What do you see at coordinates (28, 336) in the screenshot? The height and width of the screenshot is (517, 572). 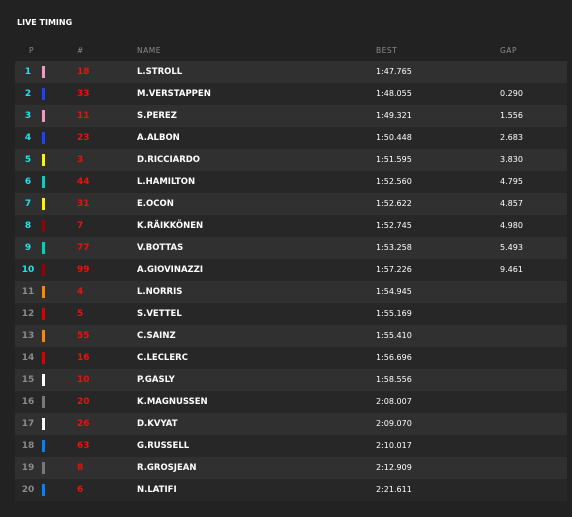 I see `position: 13` at bounding box center [28, 336].